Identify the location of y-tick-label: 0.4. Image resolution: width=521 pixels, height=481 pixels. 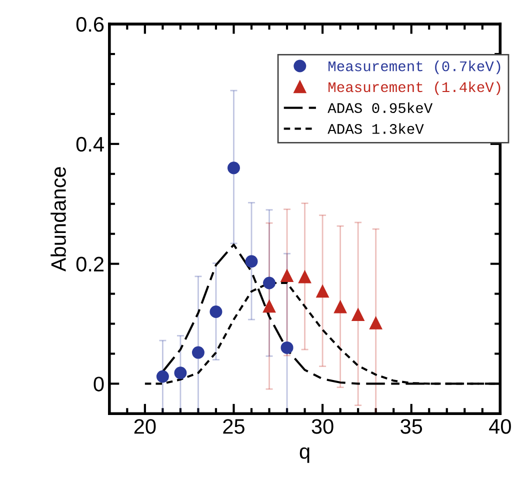
(90, 144).